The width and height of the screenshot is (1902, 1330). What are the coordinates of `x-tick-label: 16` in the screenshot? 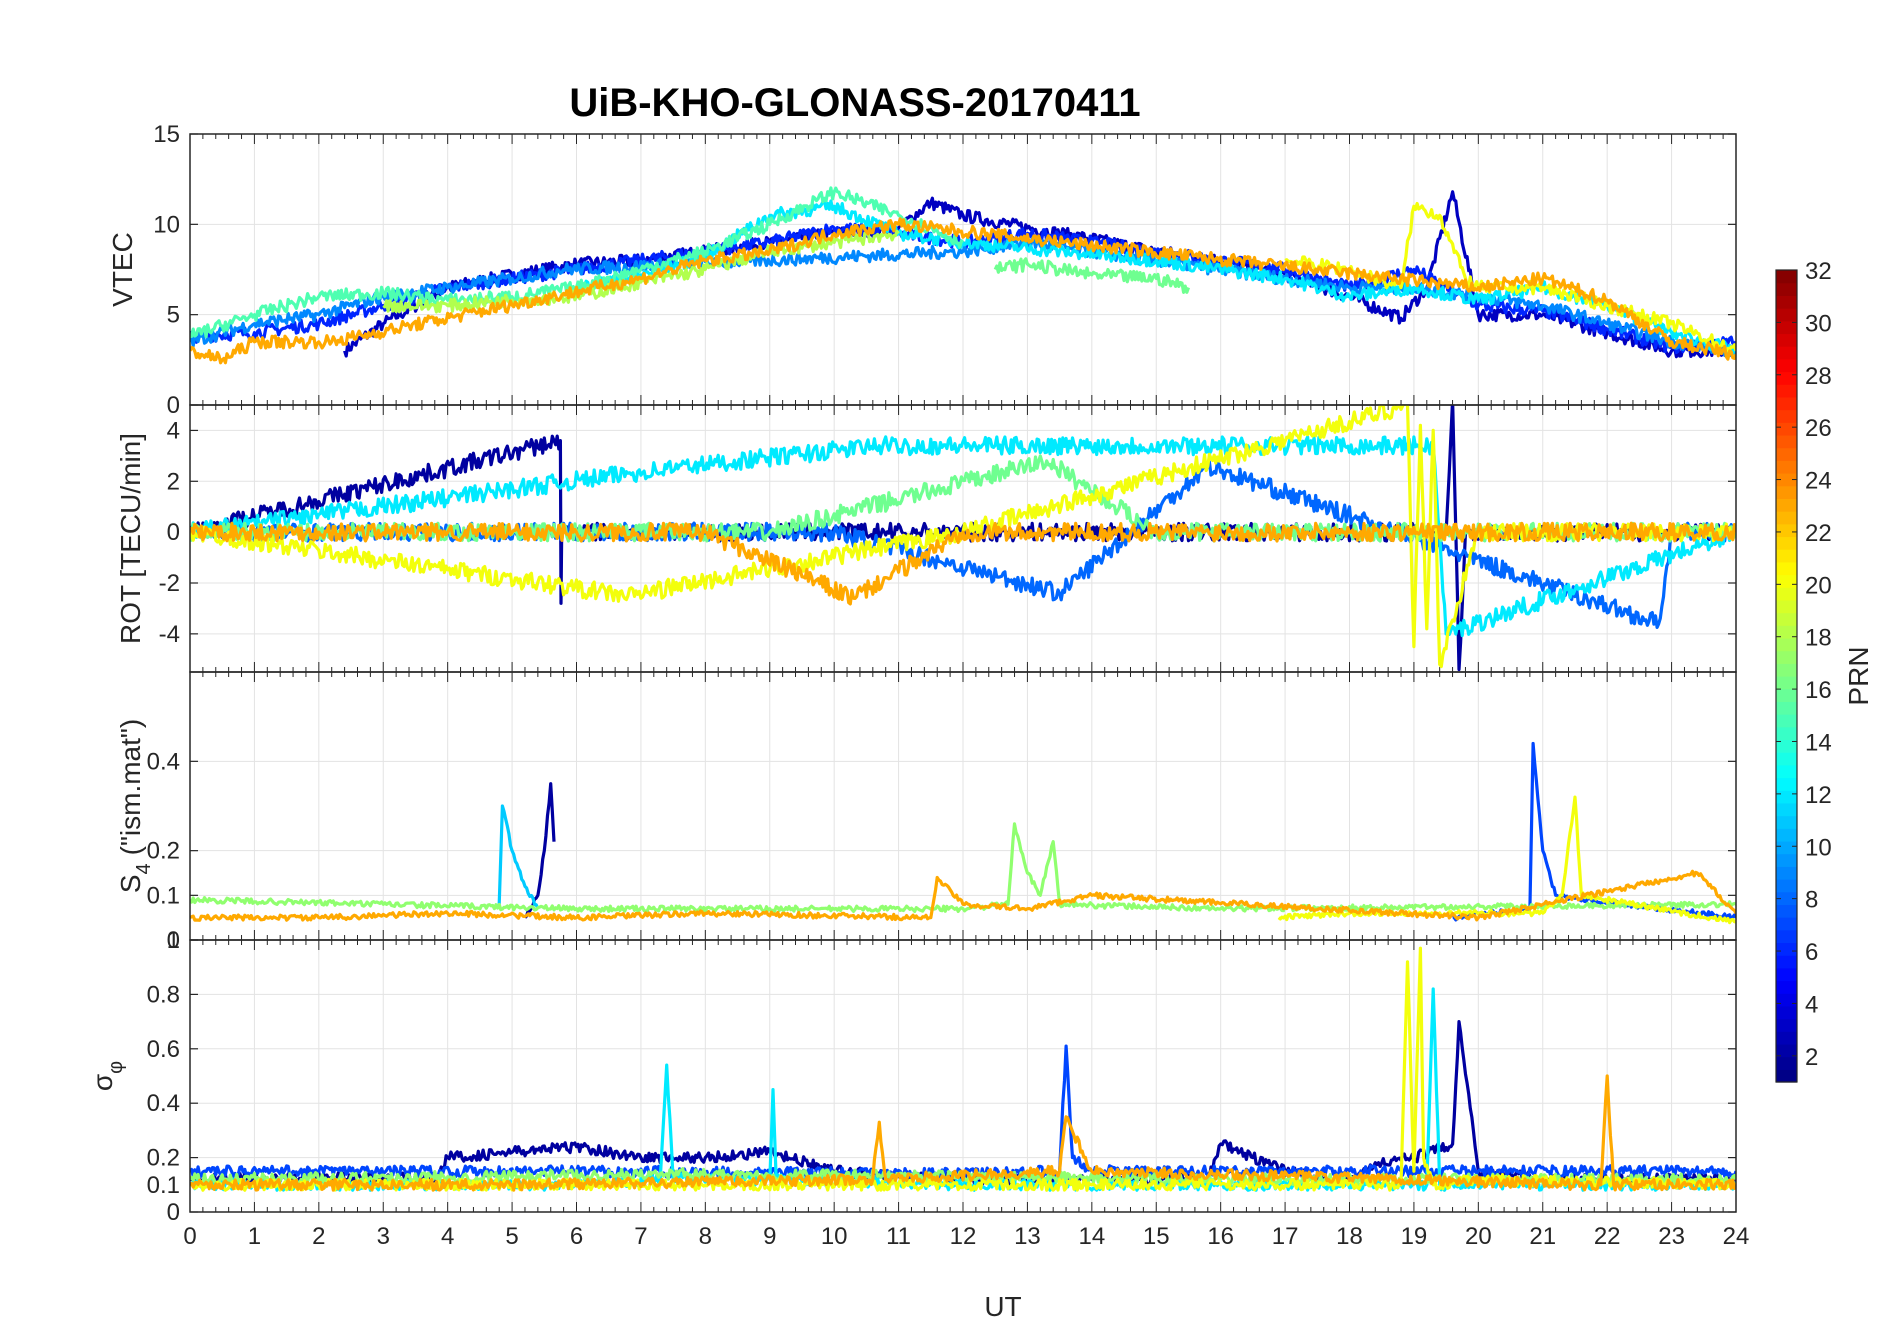 It's located at (1220, 1236).